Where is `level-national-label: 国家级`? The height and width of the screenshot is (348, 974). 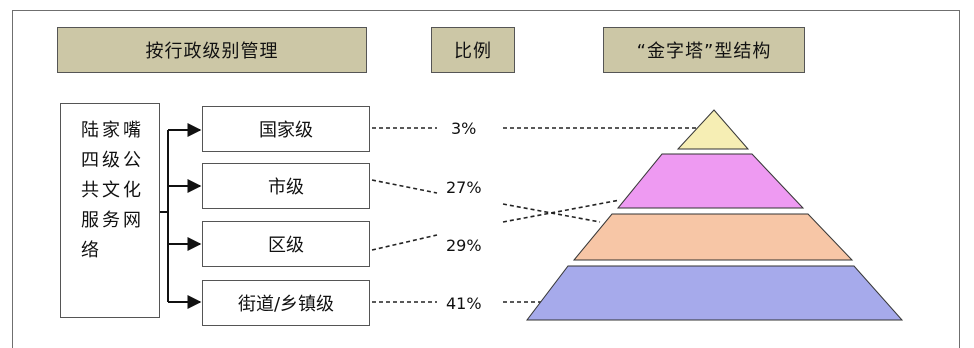
level-national-label: 国家级 is located at coordinates (286, 130).